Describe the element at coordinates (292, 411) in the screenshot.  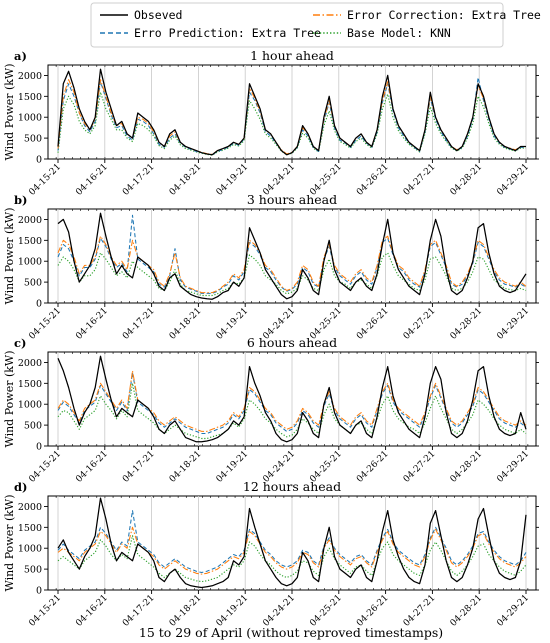
I see `series-line-base-model-knn` at that location.